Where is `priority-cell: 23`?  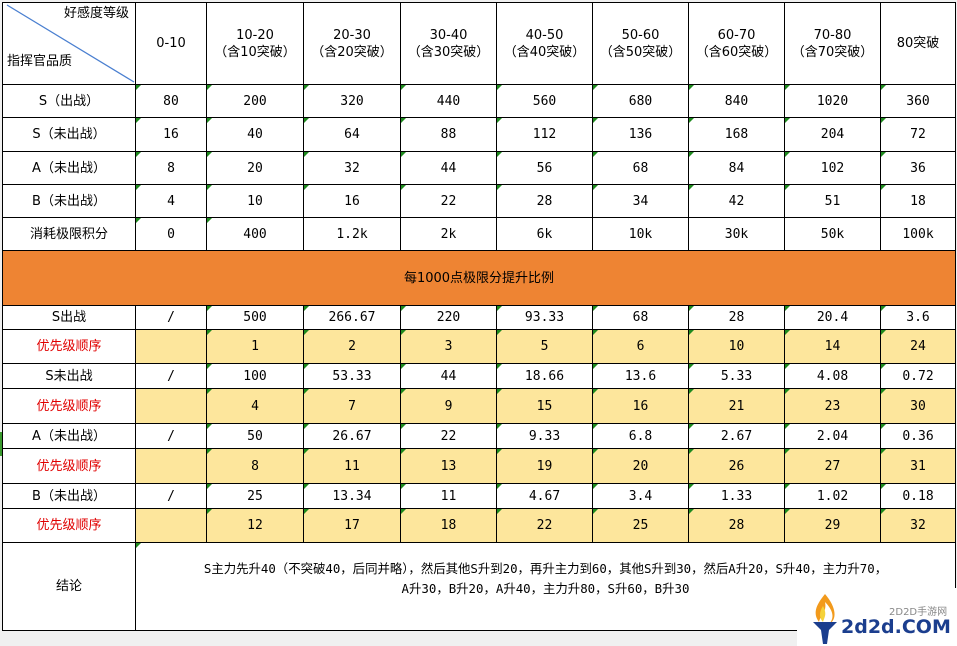 priority-cell: 23 is located at coordinates (832, 406).